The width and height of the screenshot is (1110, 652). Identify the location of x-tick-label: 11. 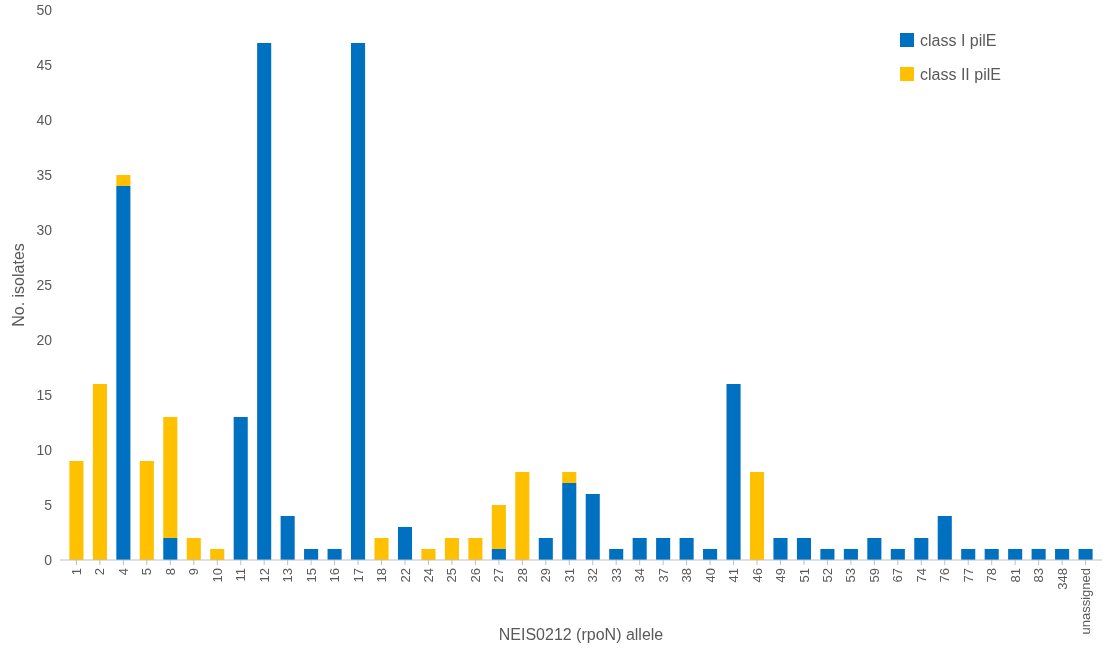
(241, 575).